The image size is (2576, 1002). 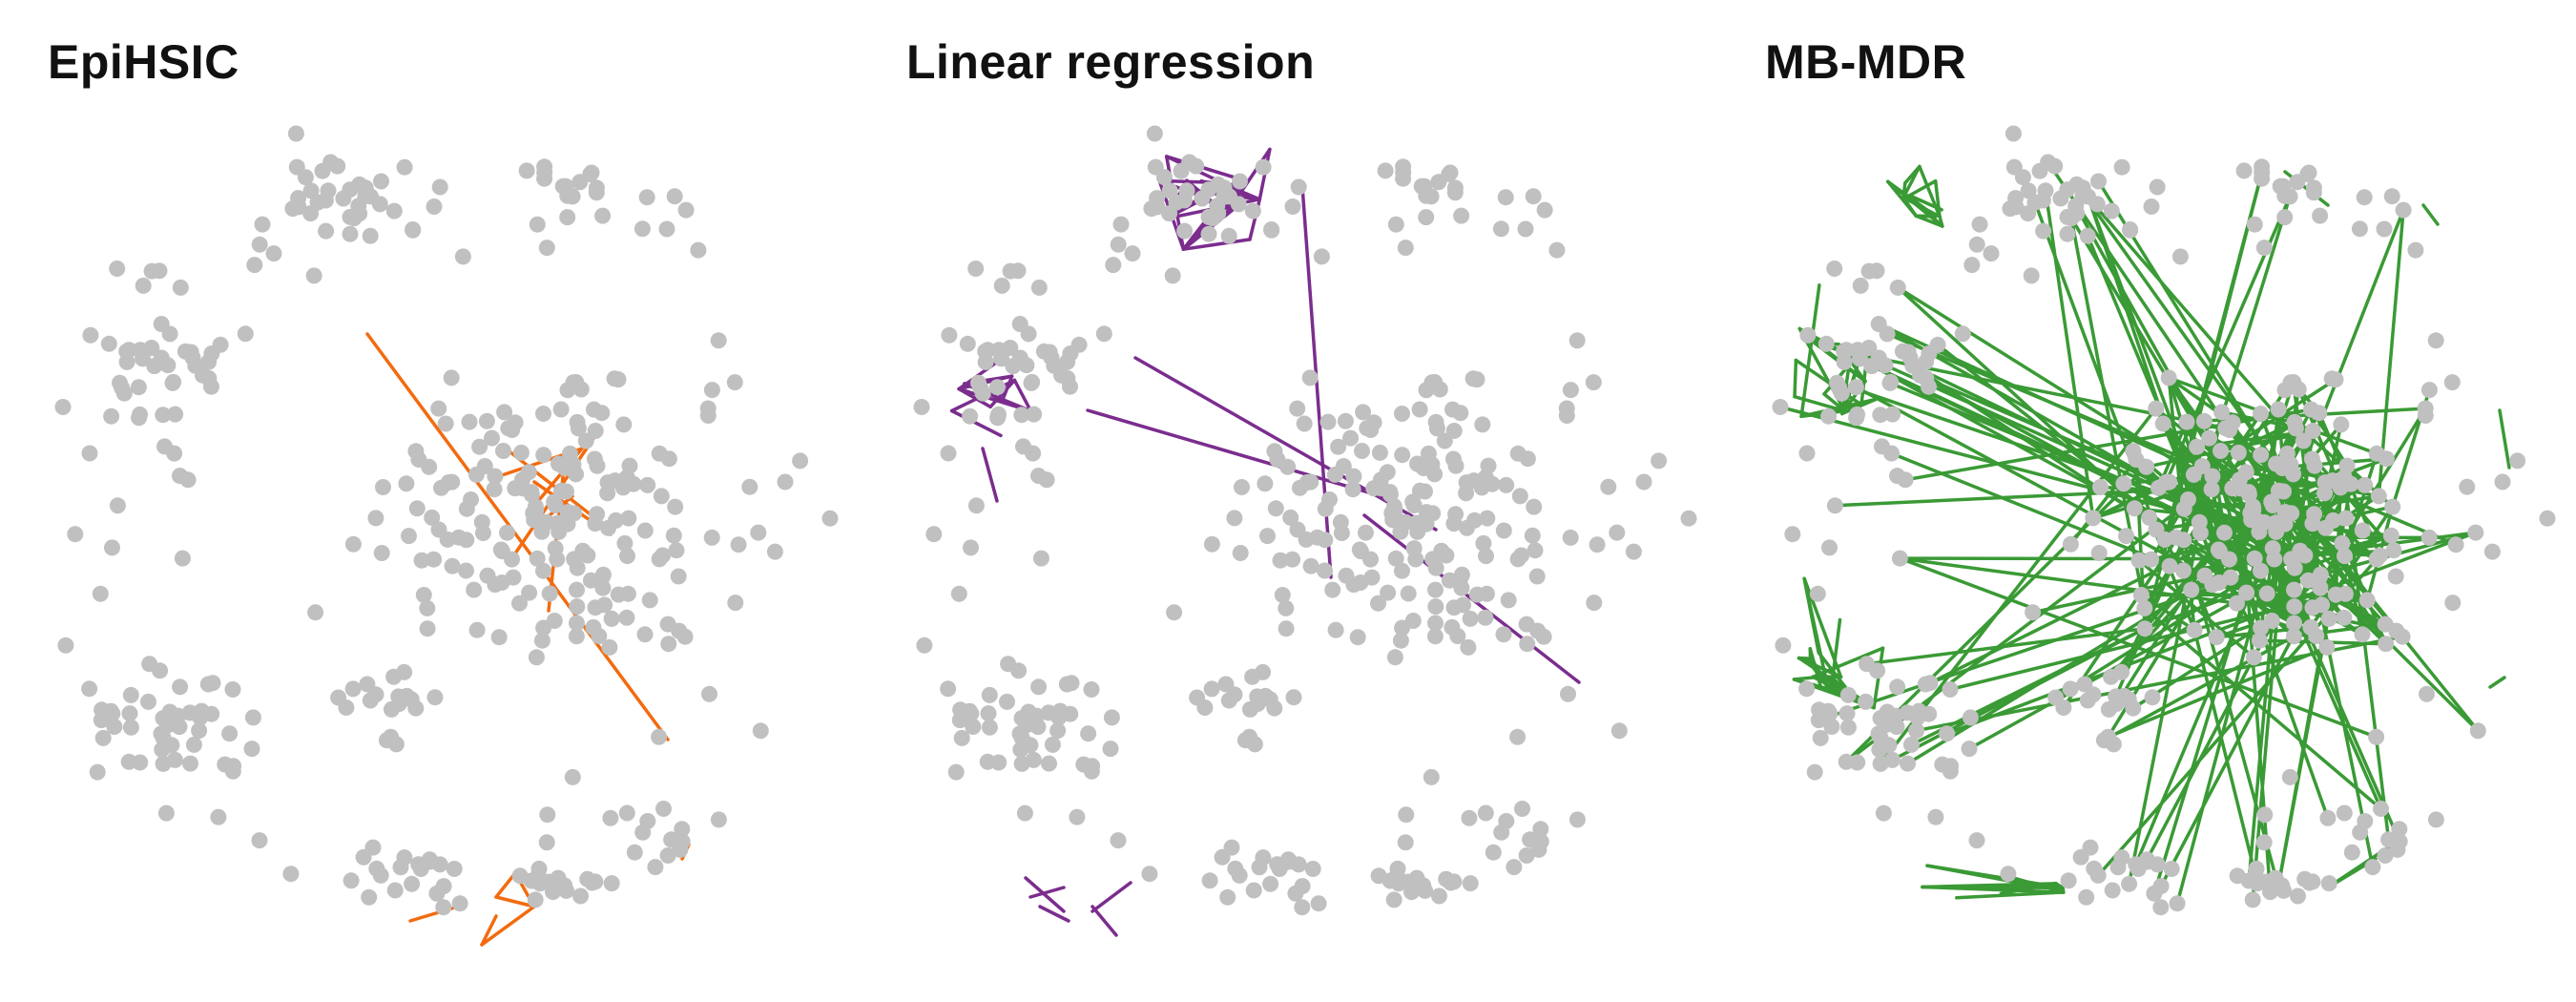 I want to click on panel-title: Linear regression, so click(x=1111, y=62).